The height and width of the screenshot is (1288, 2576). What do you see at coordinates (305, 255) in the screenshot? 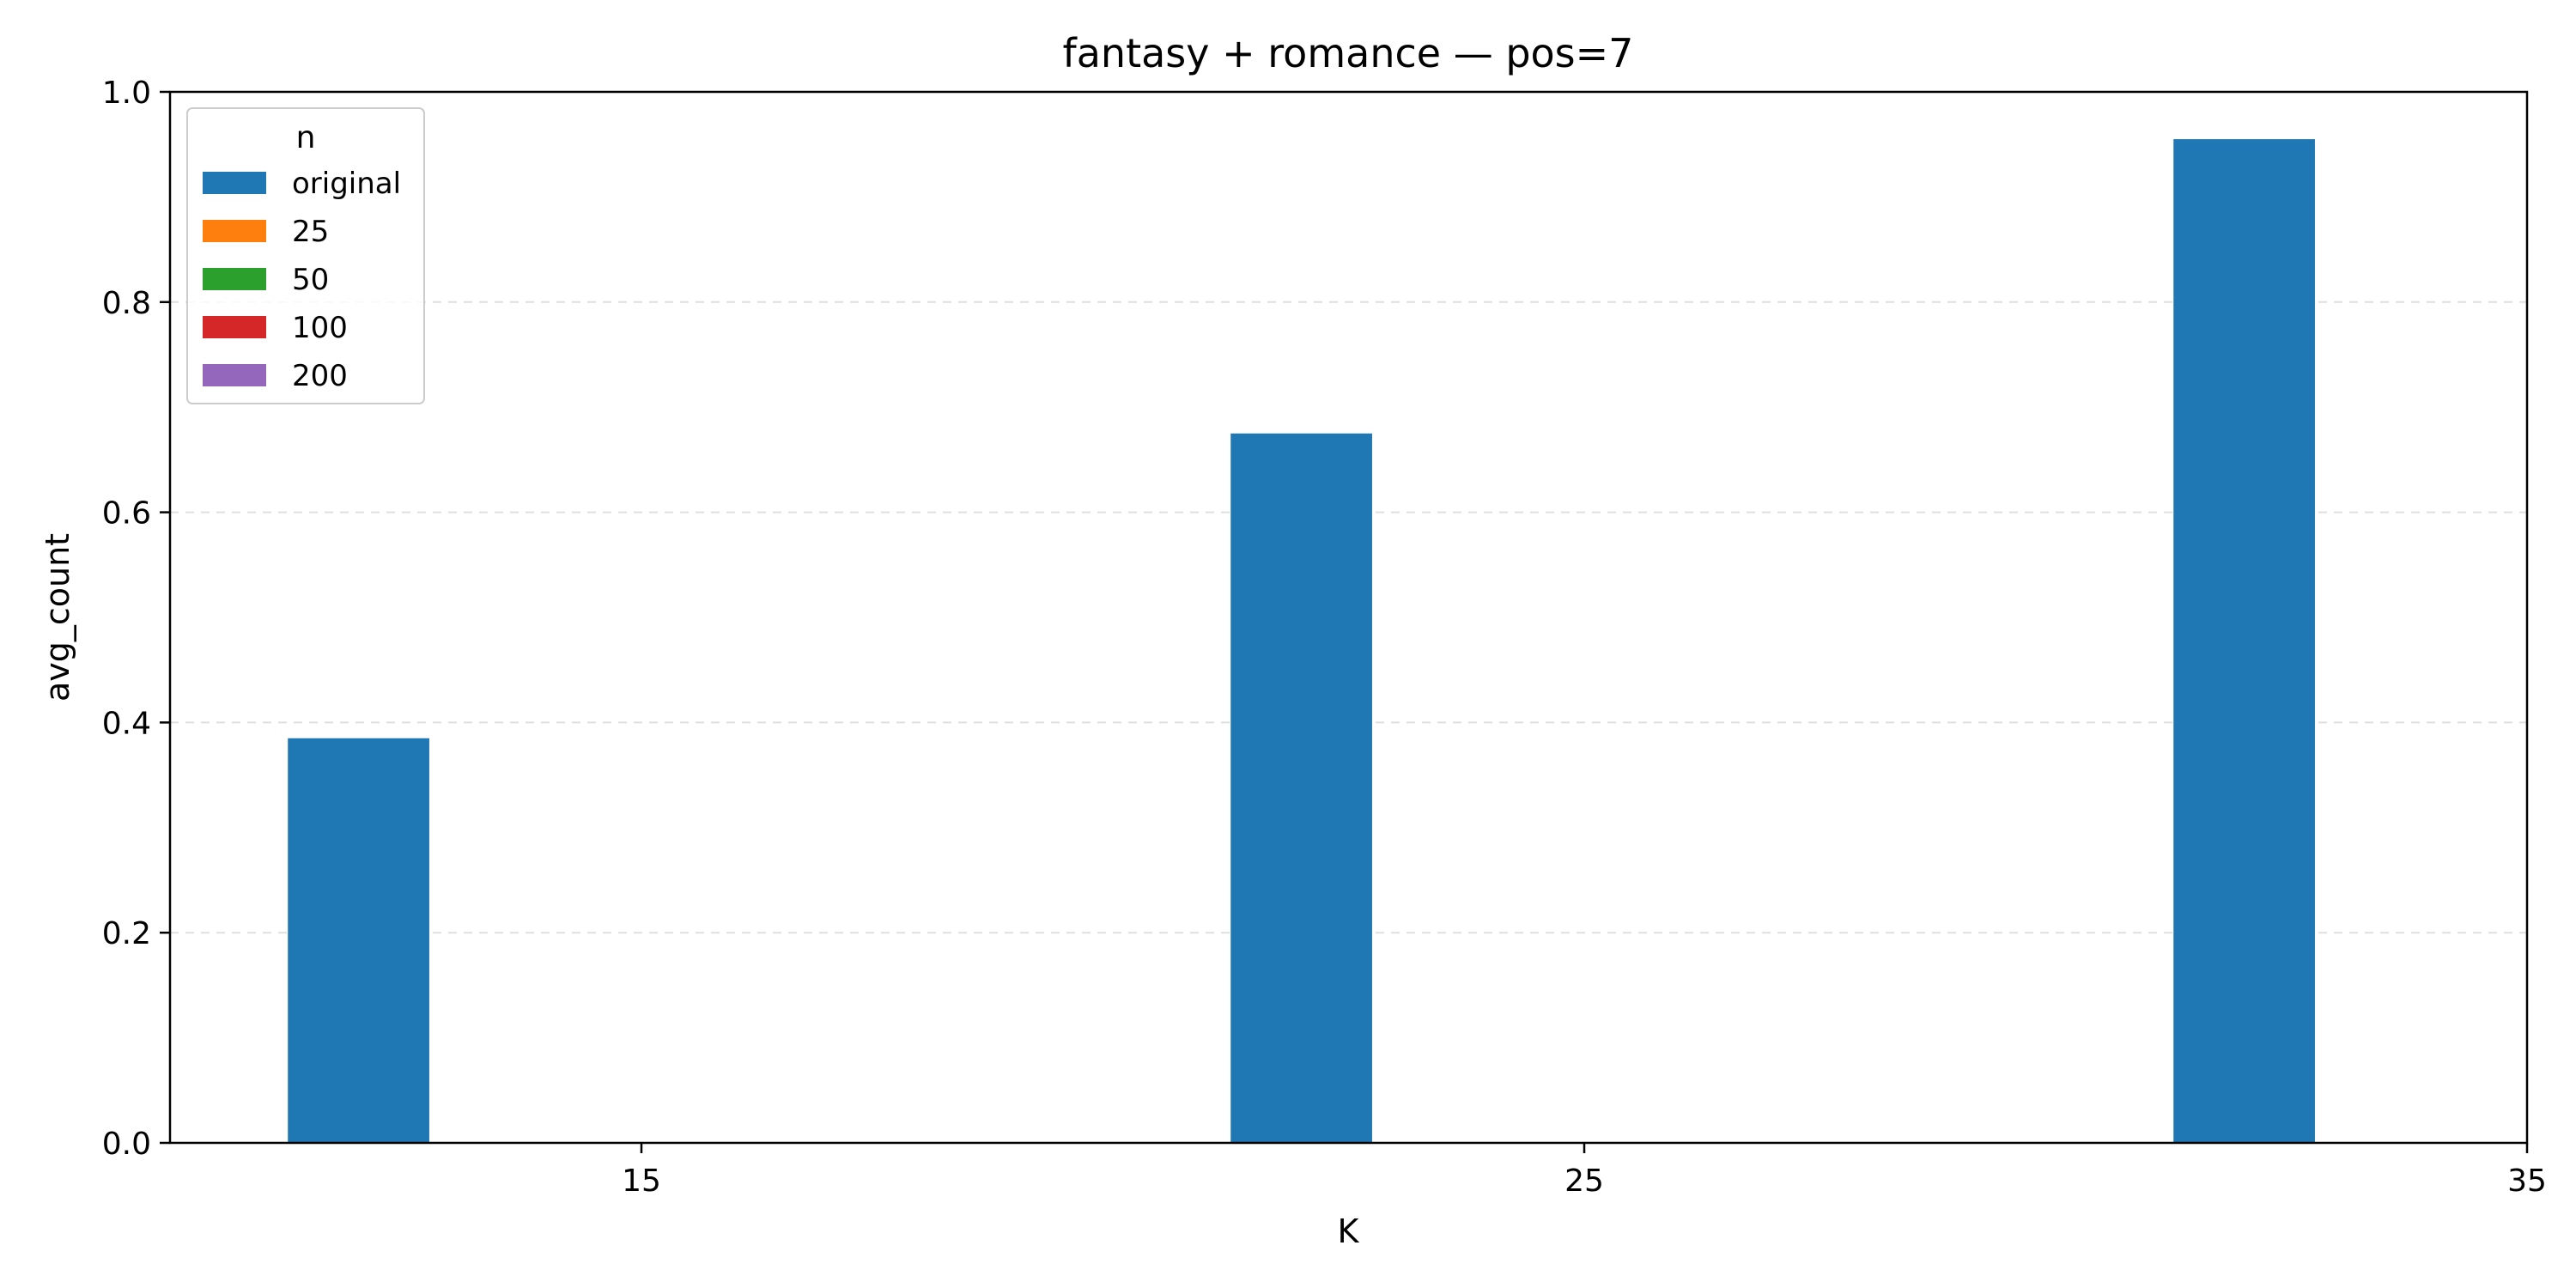
I see `legend: n original 25 50 100 200` at bounding box center [305, 255].